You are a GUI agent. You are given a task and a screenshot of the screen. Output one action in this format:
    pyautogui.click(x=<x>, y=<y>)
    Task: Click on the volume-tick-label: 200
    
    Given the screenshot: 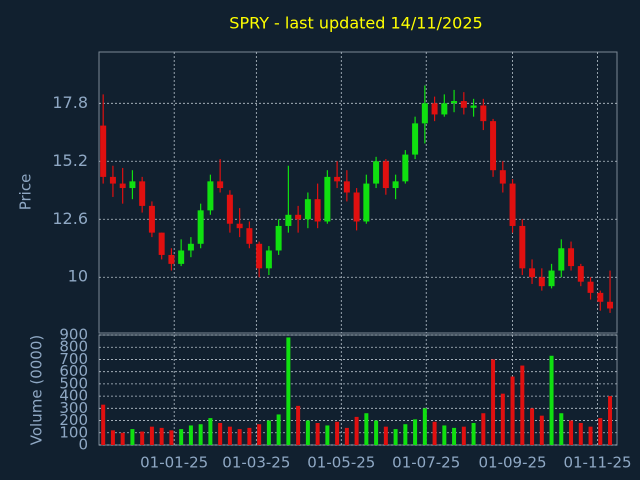 What is the action you would take?
    pyautogui.click(x=73, y=420)
    